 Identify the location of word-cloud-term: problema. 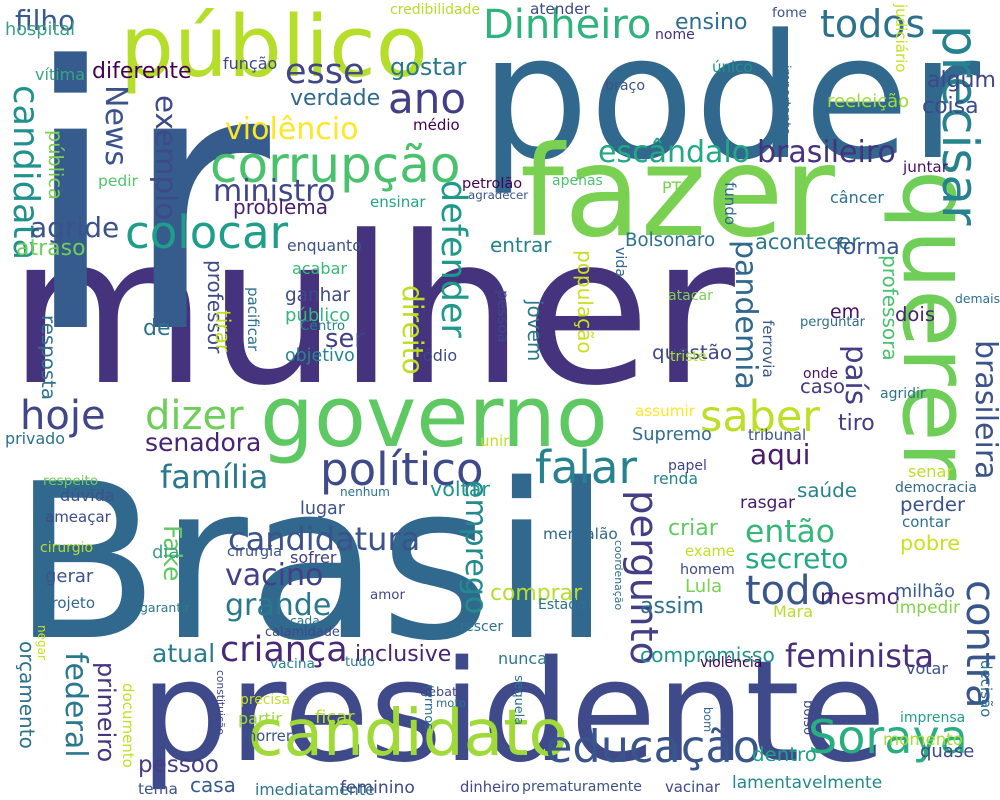
(281, 207).